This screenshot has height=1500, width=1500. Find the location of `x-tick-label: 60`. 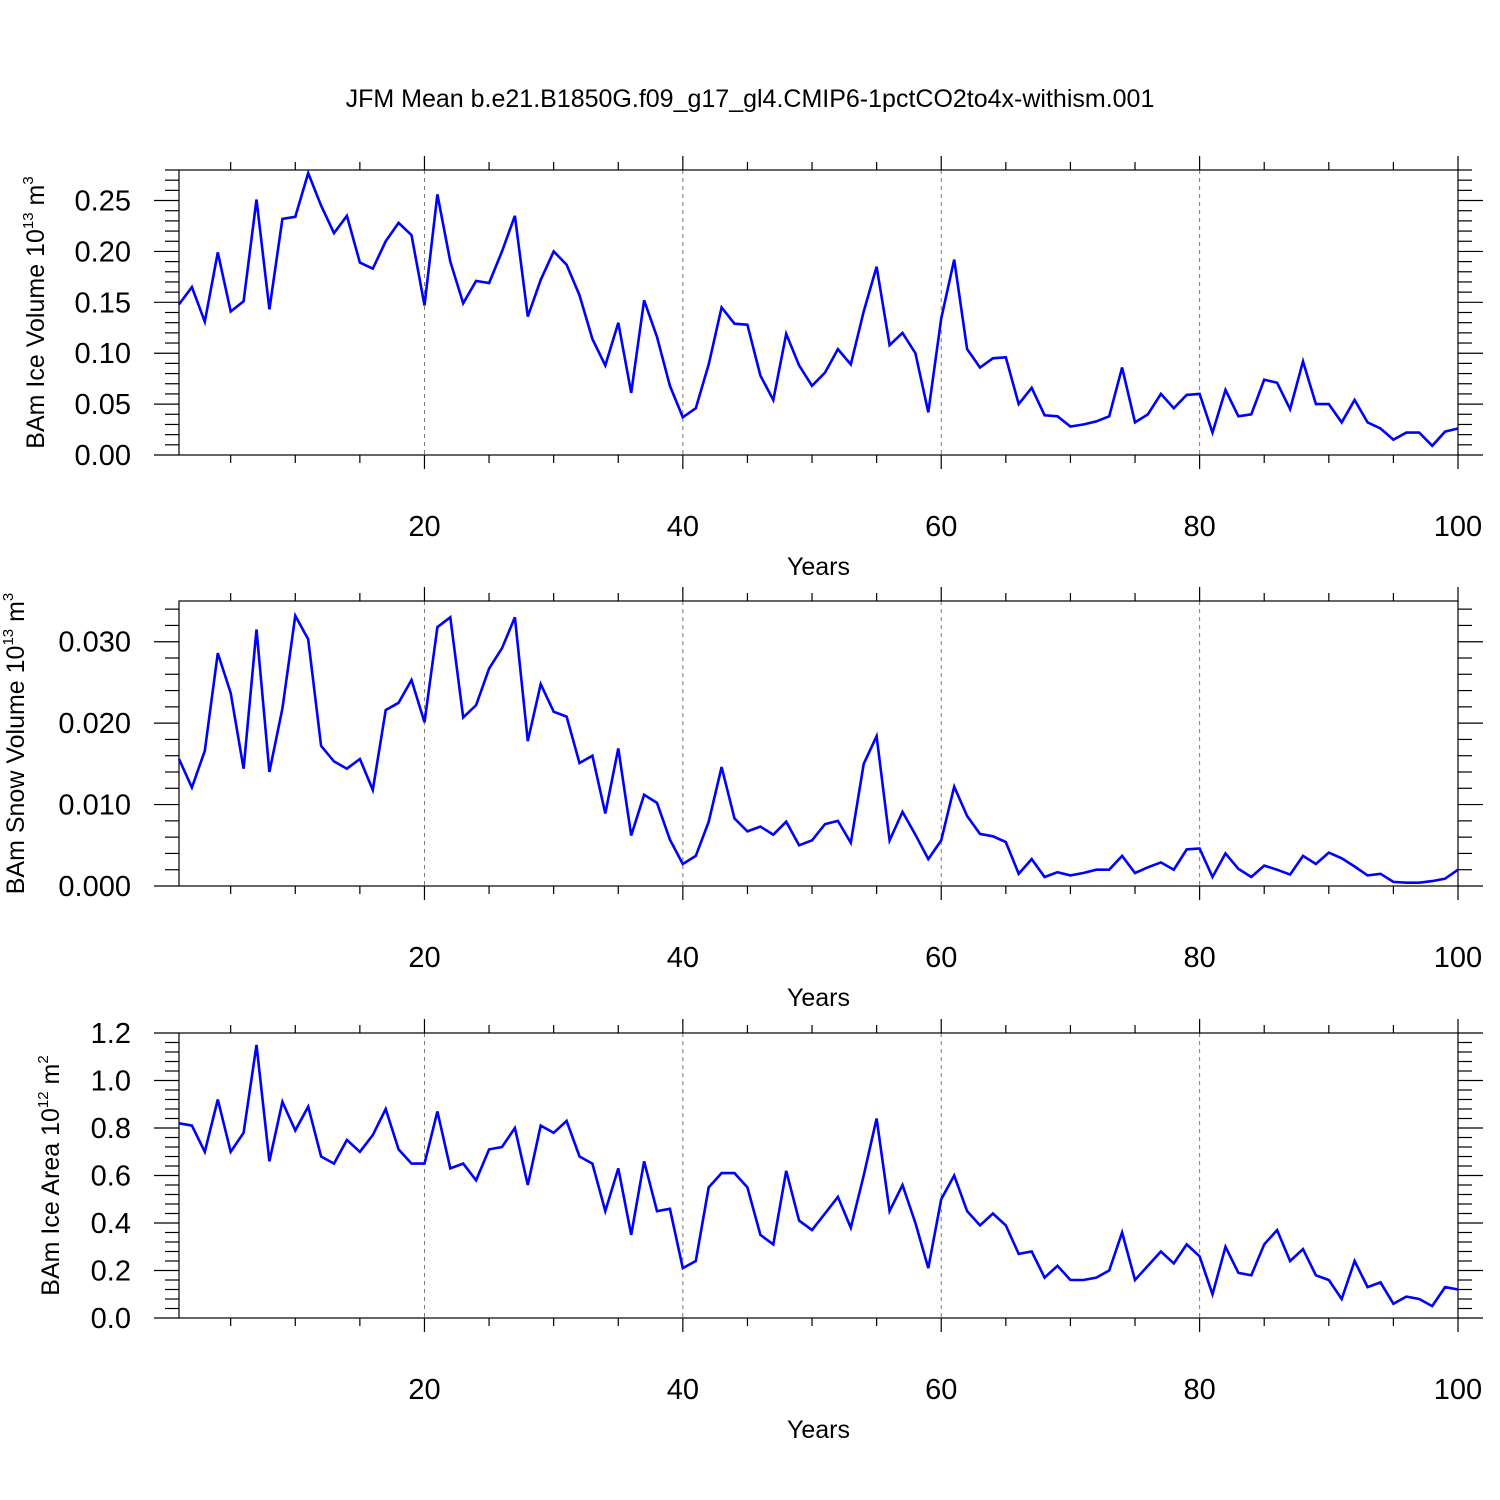

x-tick-label: 60 is located at coordinates (941, 1390).